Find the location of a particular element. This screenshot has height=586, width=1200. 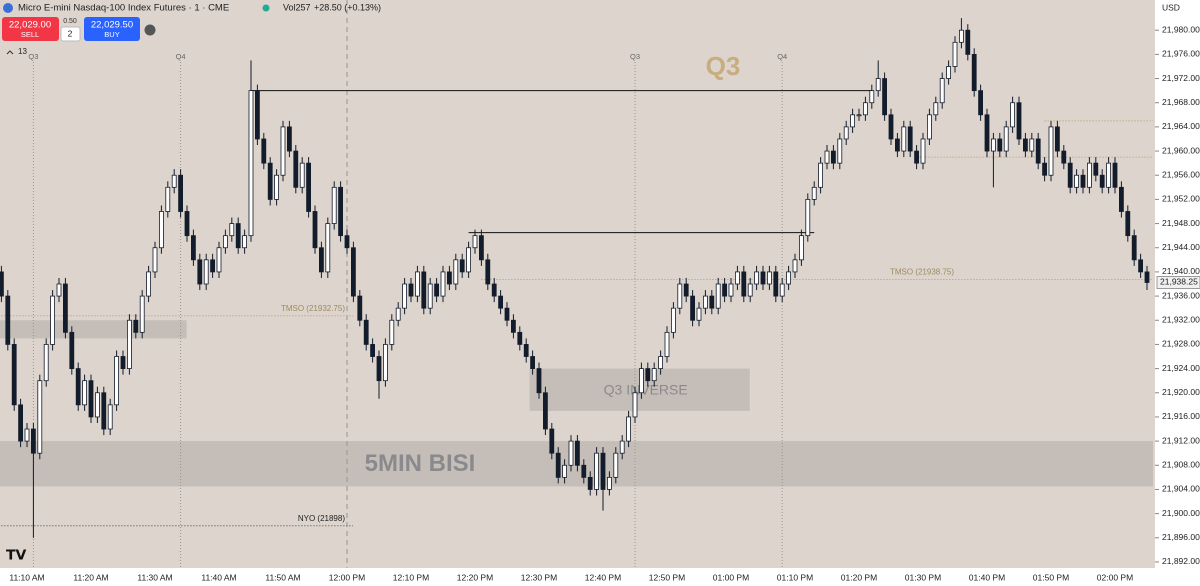

spread: 0.50 is located at coordinates (70, 21).